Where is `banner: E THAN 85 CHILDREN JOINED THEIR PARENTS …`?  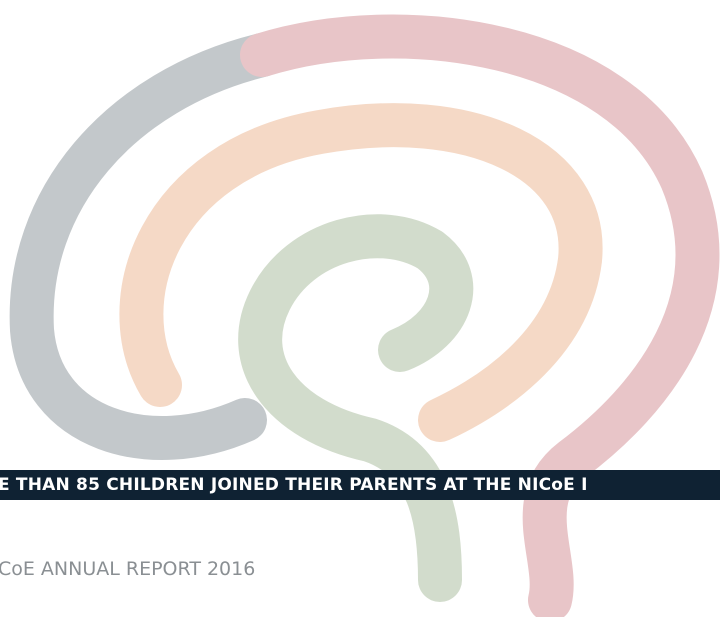 banner: E THAN 85 CHILDREN JOINED THEIR PARENTS … is located at coordinates (360, 485).